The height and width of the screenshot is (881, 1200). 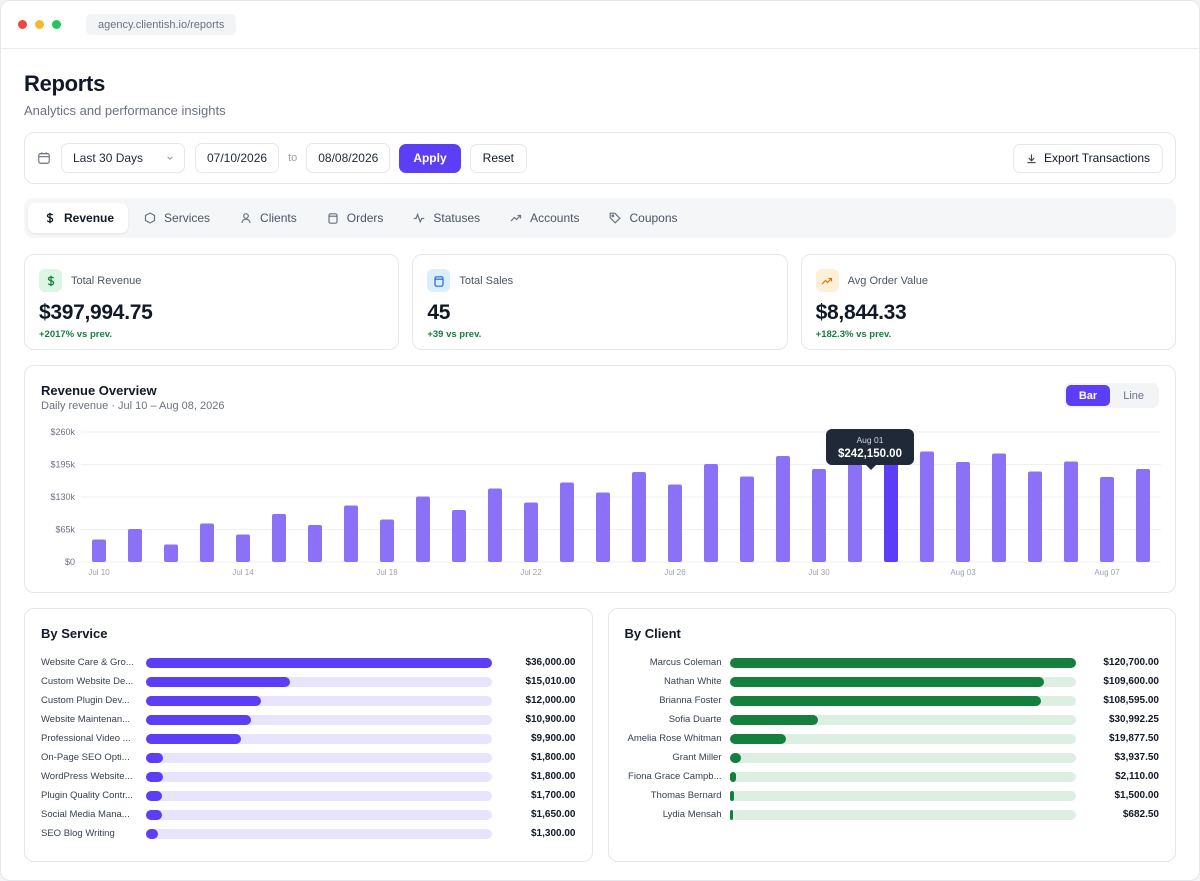 I want to click on export-transactions-button: Export Transactions, so click(x=1087, y=158).